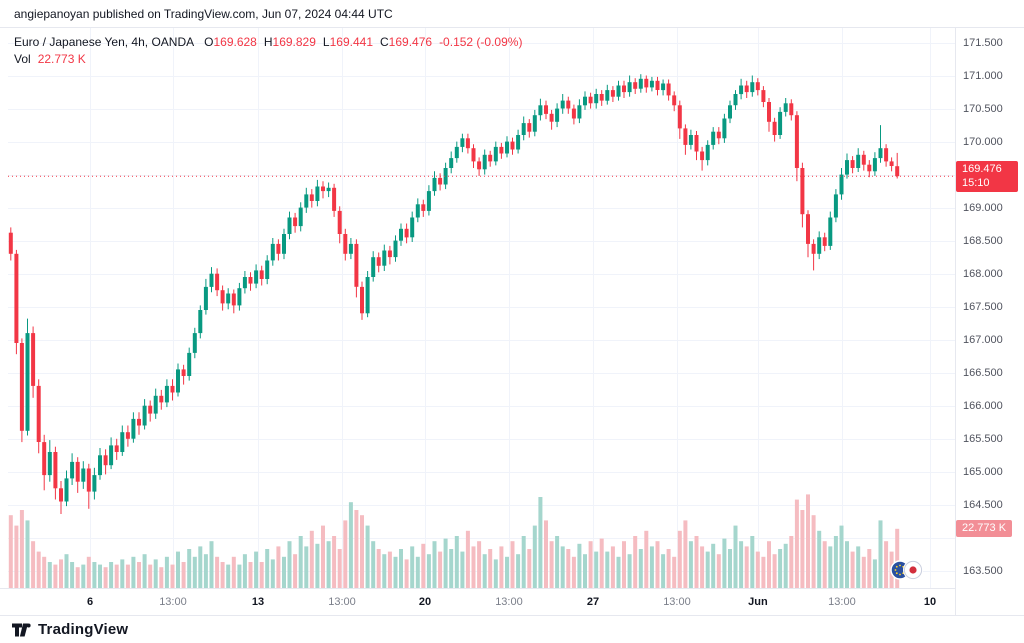  What do you see at coordinates (984, 528) in the screenshot?
I see `volume-badge: 22.773 K` at bounding box center [984, 528].